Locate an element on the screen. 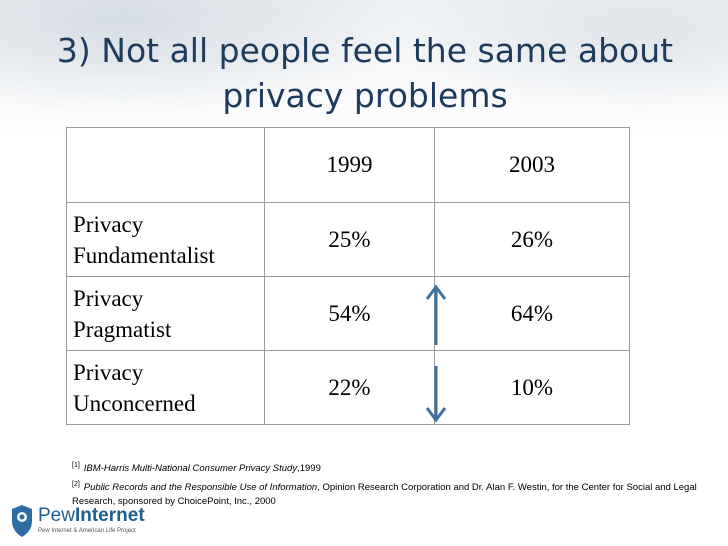  header-cell-2003: 2003 is located at coordinates (532, 165).